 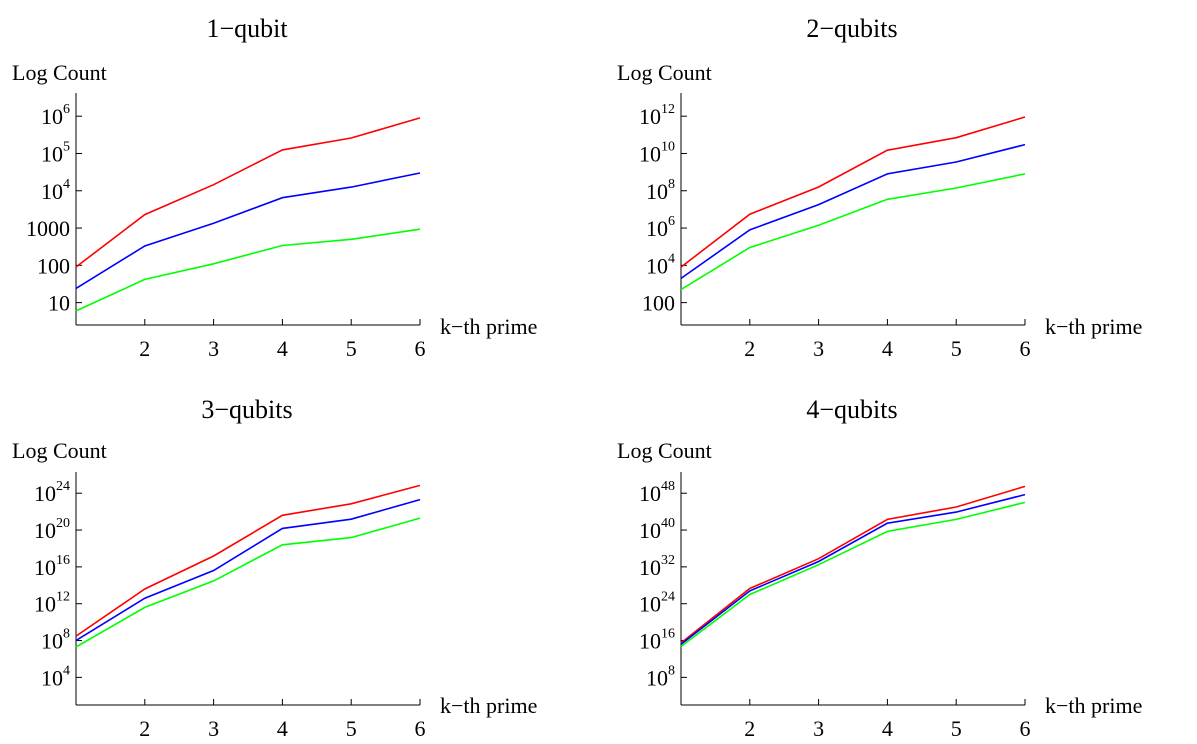 I want to click on chart-title: 2−qubits, so click(x=851, y=28).